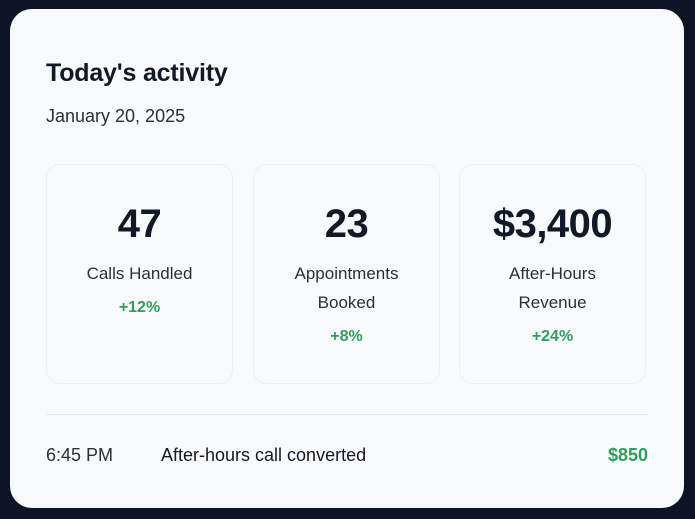  What do you see at coordinates (346, 224) in the screenshot?
I see `stat-value: 23` at bounding box center [346, 224].